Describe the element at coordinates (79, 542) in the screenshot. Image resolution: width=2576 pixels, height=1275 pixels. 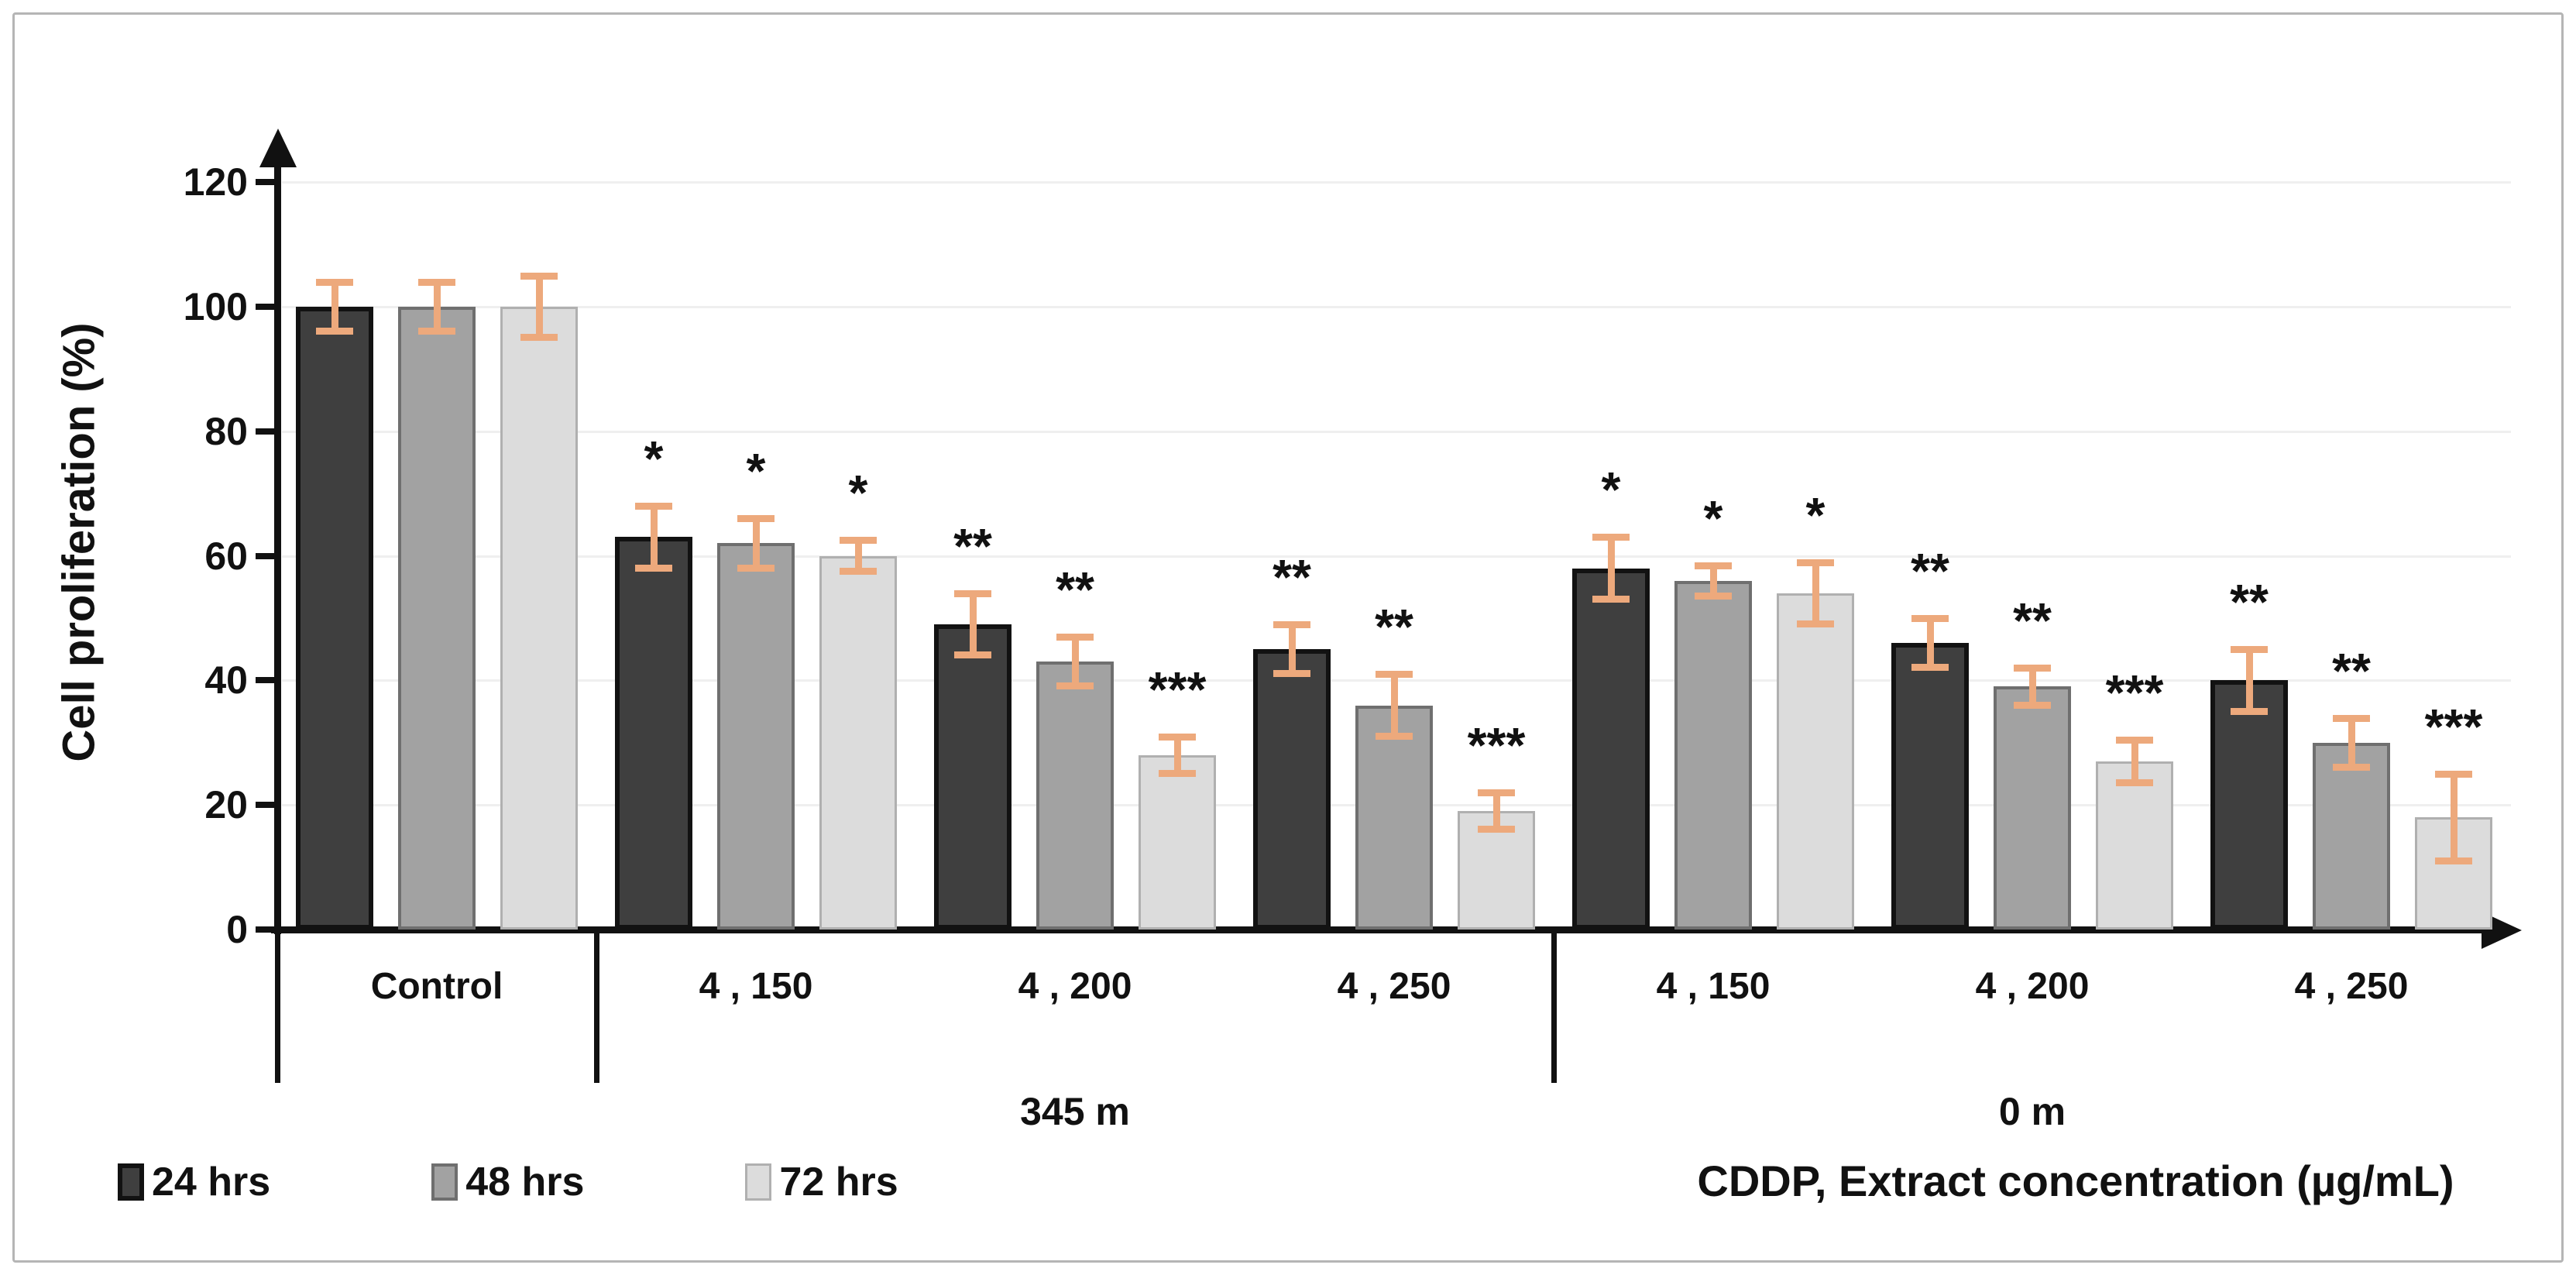
I see `y-axis-title: Cell proliferation (%)` at that location.